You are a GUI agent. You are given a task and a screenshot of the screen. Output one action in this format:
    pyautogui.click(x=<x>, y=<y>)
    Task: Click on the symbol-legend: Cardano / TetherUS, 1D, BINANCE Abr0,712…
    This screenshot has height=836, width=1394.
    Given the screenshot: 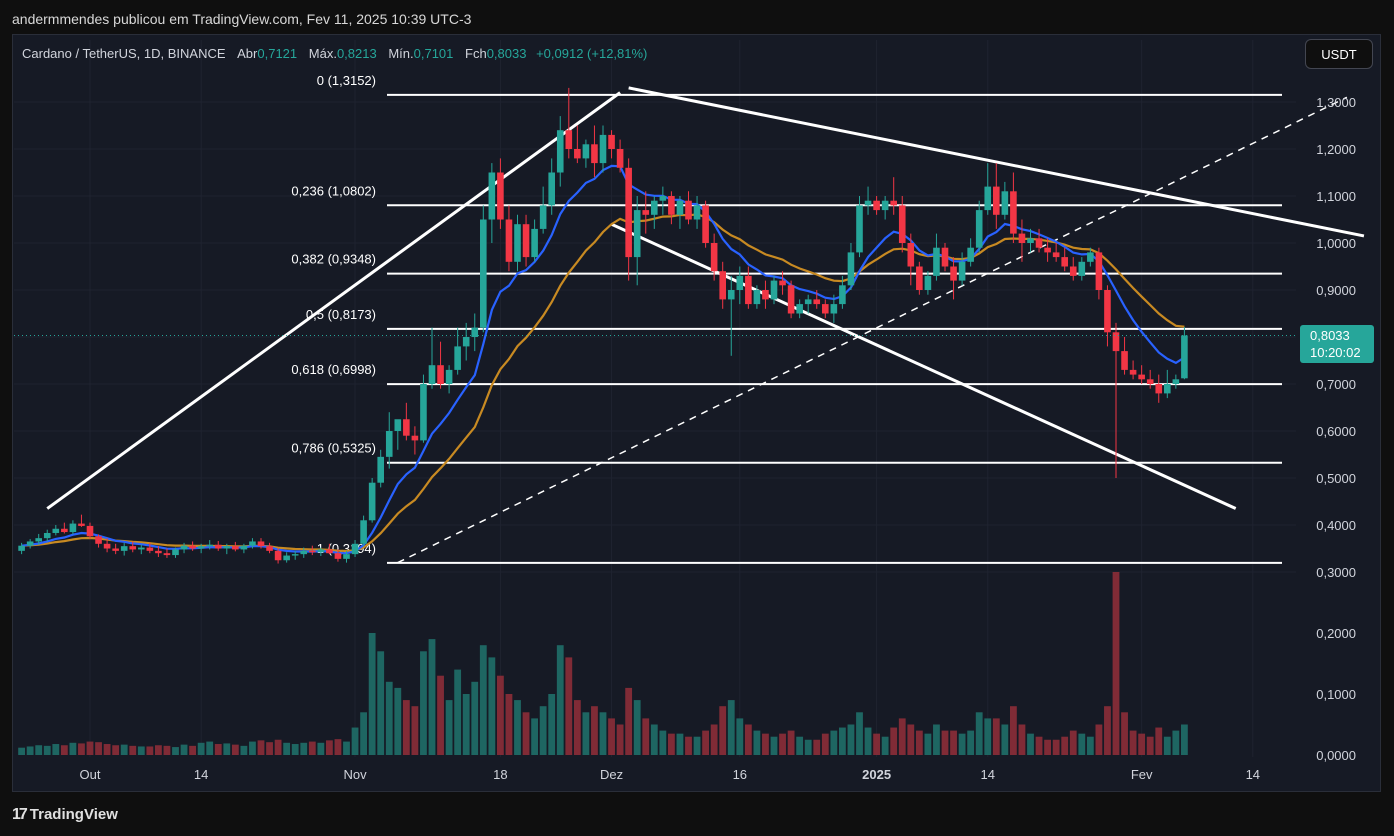 What is the action you would take?
    pyautogui.click(x=334, y=53)
    